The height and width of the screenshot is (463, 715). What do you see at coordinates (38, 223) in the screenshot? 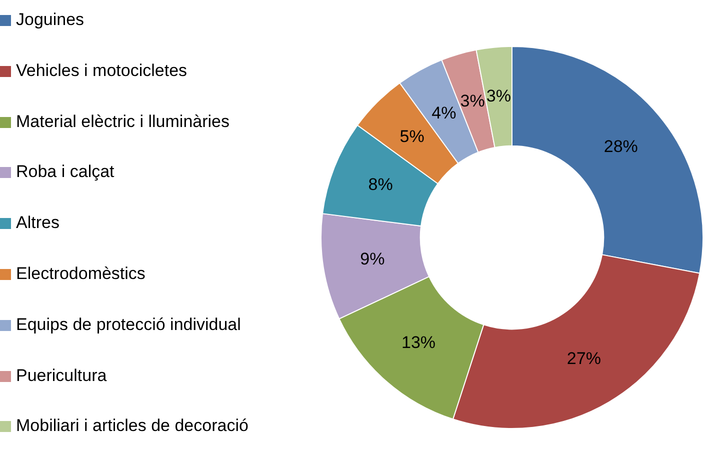
I see `legend-label: Altres` at bounding box center [38, 223].